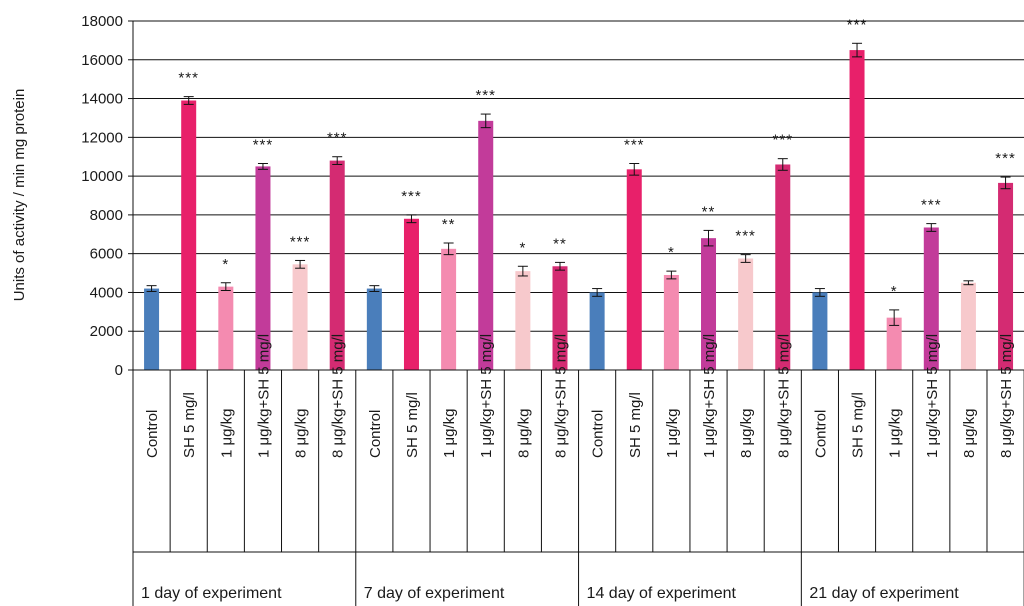 The height and width of the screenshot is (606, 1024). Describe the element at coordinates (211, 593) in the screenshot. I see `group-label: 1 day of experiment` at that location.